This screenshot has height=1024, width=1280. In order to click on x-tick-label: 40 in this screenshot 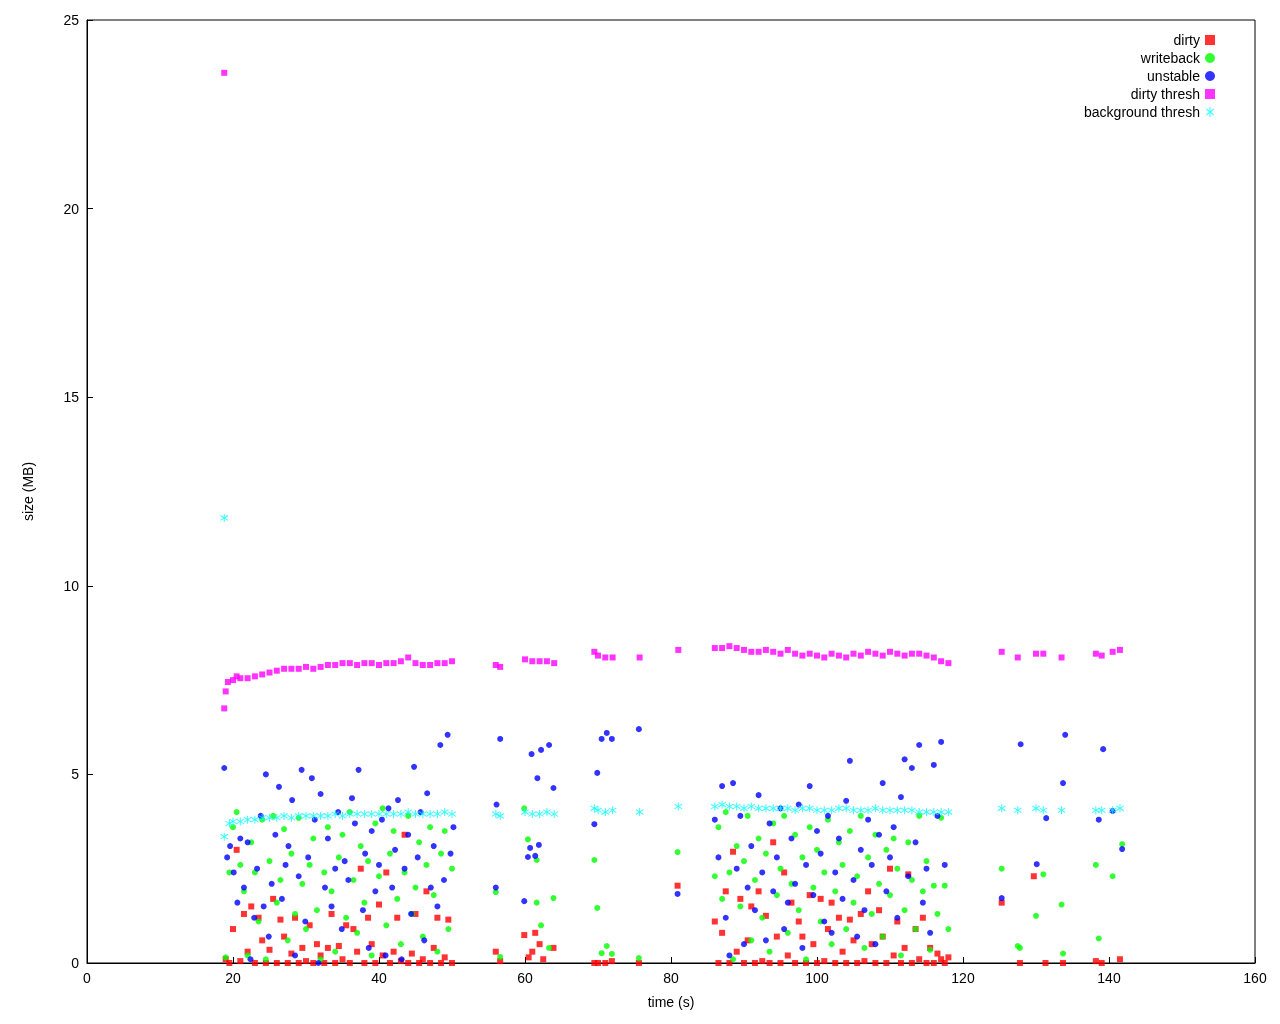, I will do `click(379, 978)`.